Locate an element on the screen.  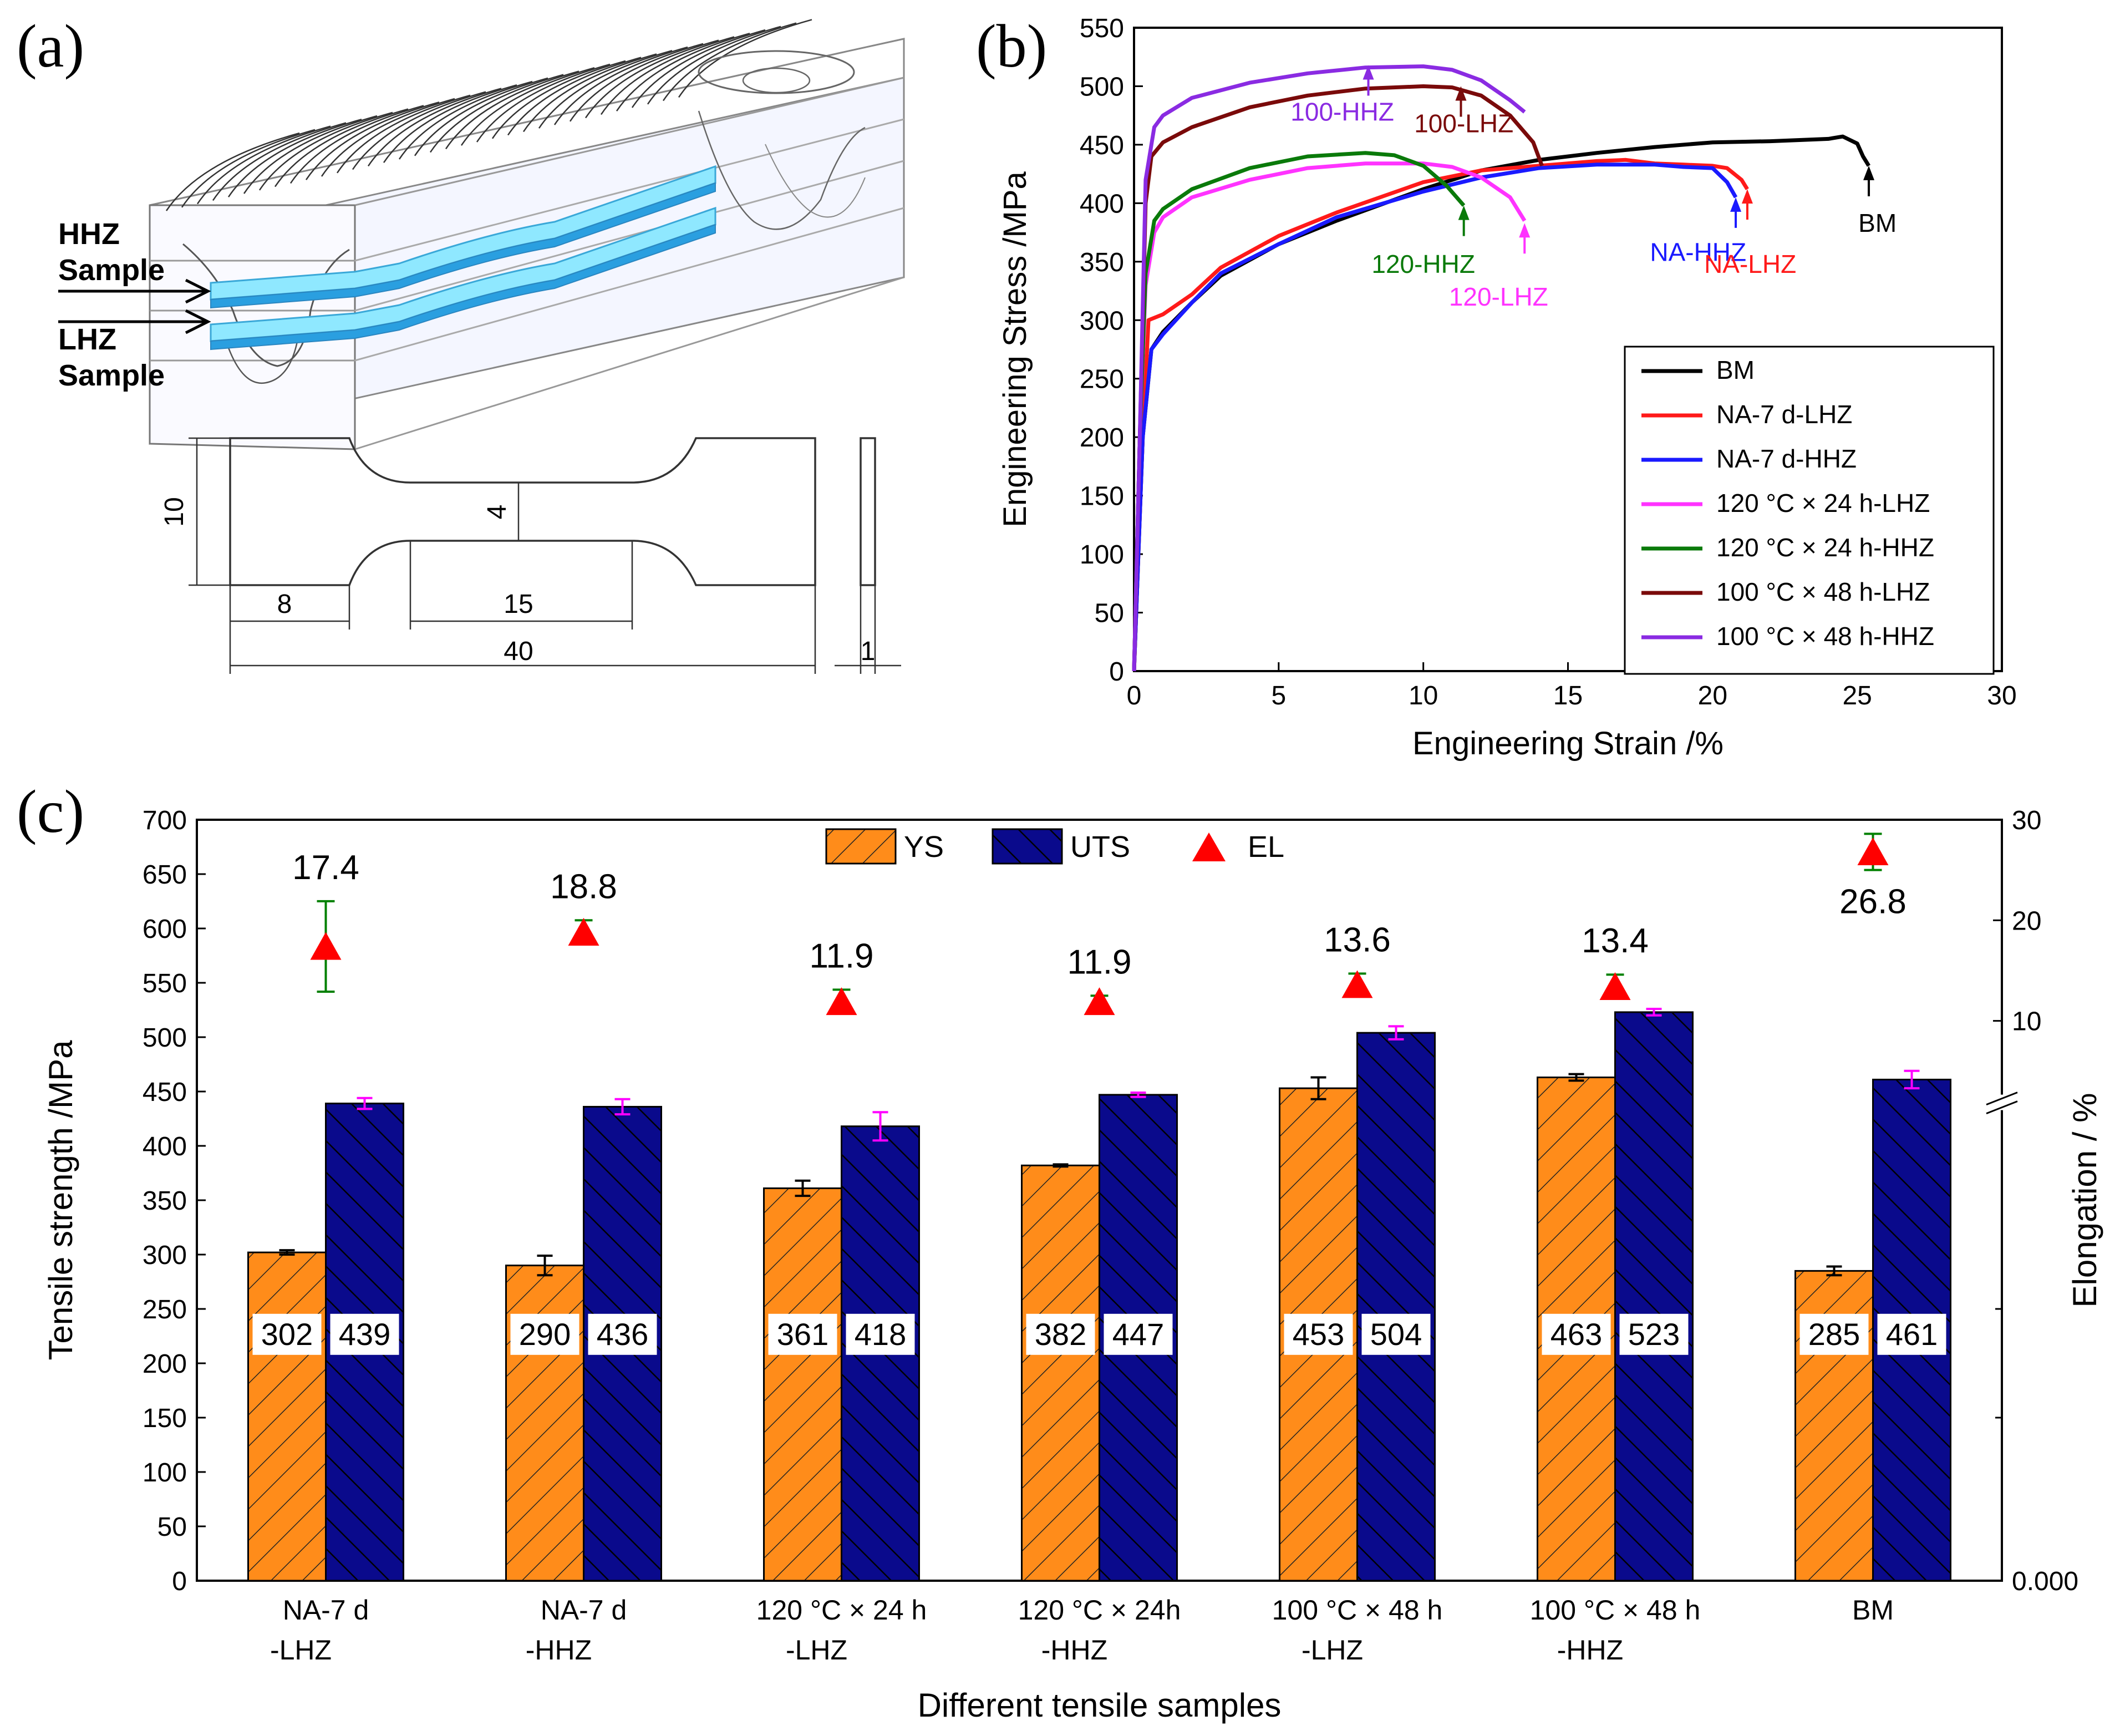
c-bar-uts is located at coordinates (1396, 1307).